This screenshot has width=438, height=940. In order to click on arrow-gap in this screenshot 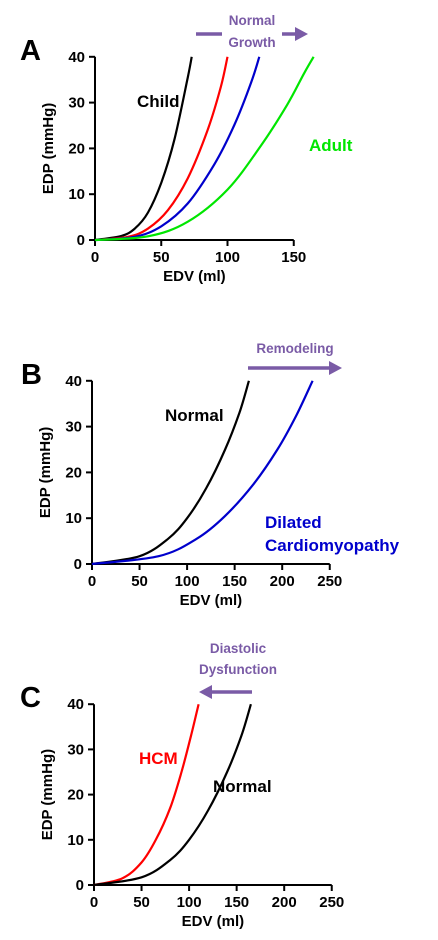, I will do `click(252, 34)`.